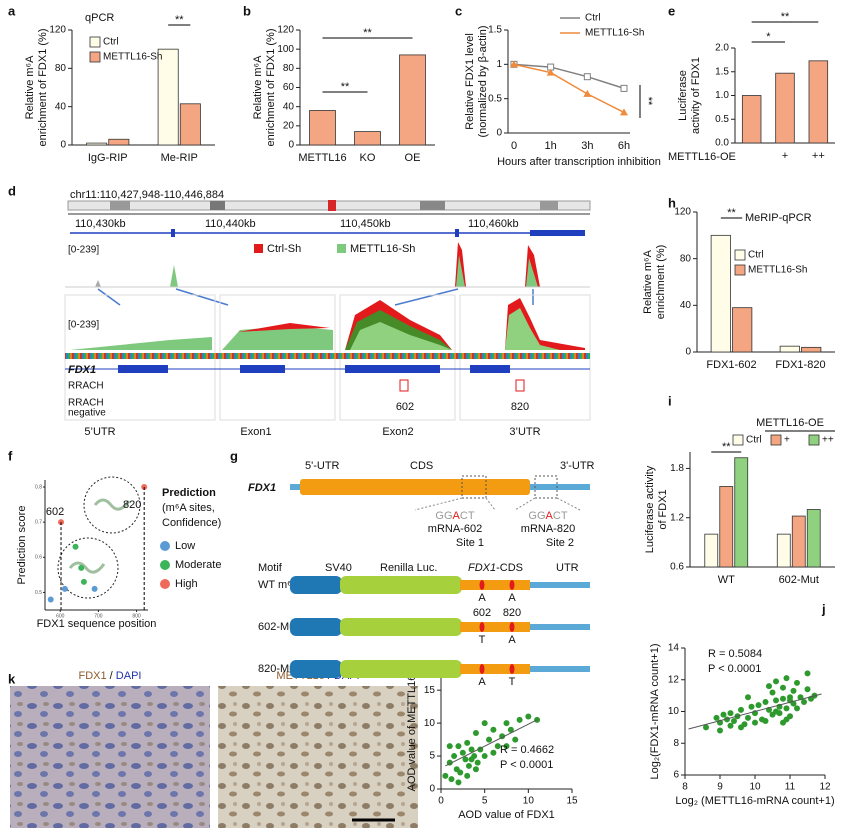  Describe the element at coordinates (99, 432) in the screenshot. I see `region-label: 5’UTR` at that location.